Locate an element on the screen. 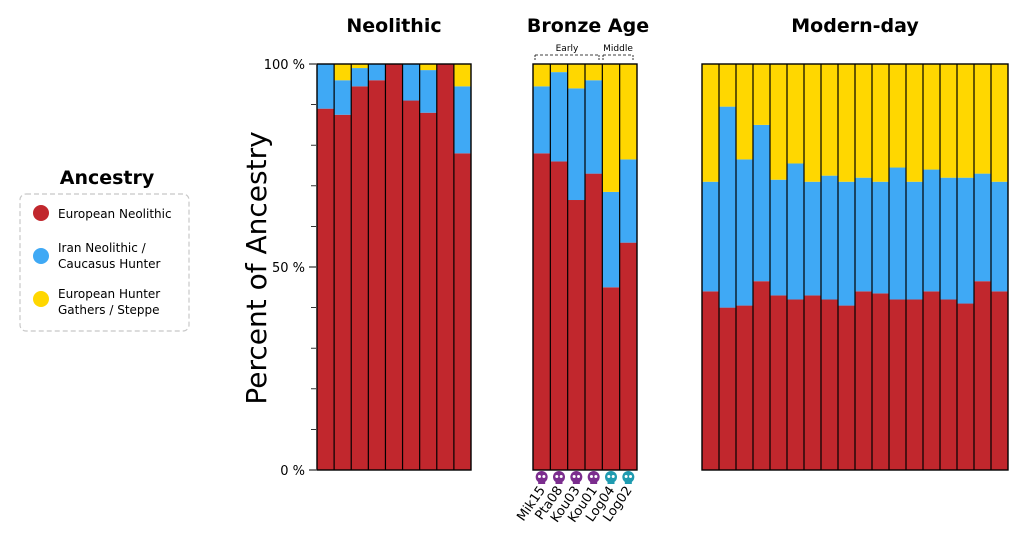 This screenshot has width=1024, height=540. y-tick-label-50: 50 % is located at coordinates (288, 268).